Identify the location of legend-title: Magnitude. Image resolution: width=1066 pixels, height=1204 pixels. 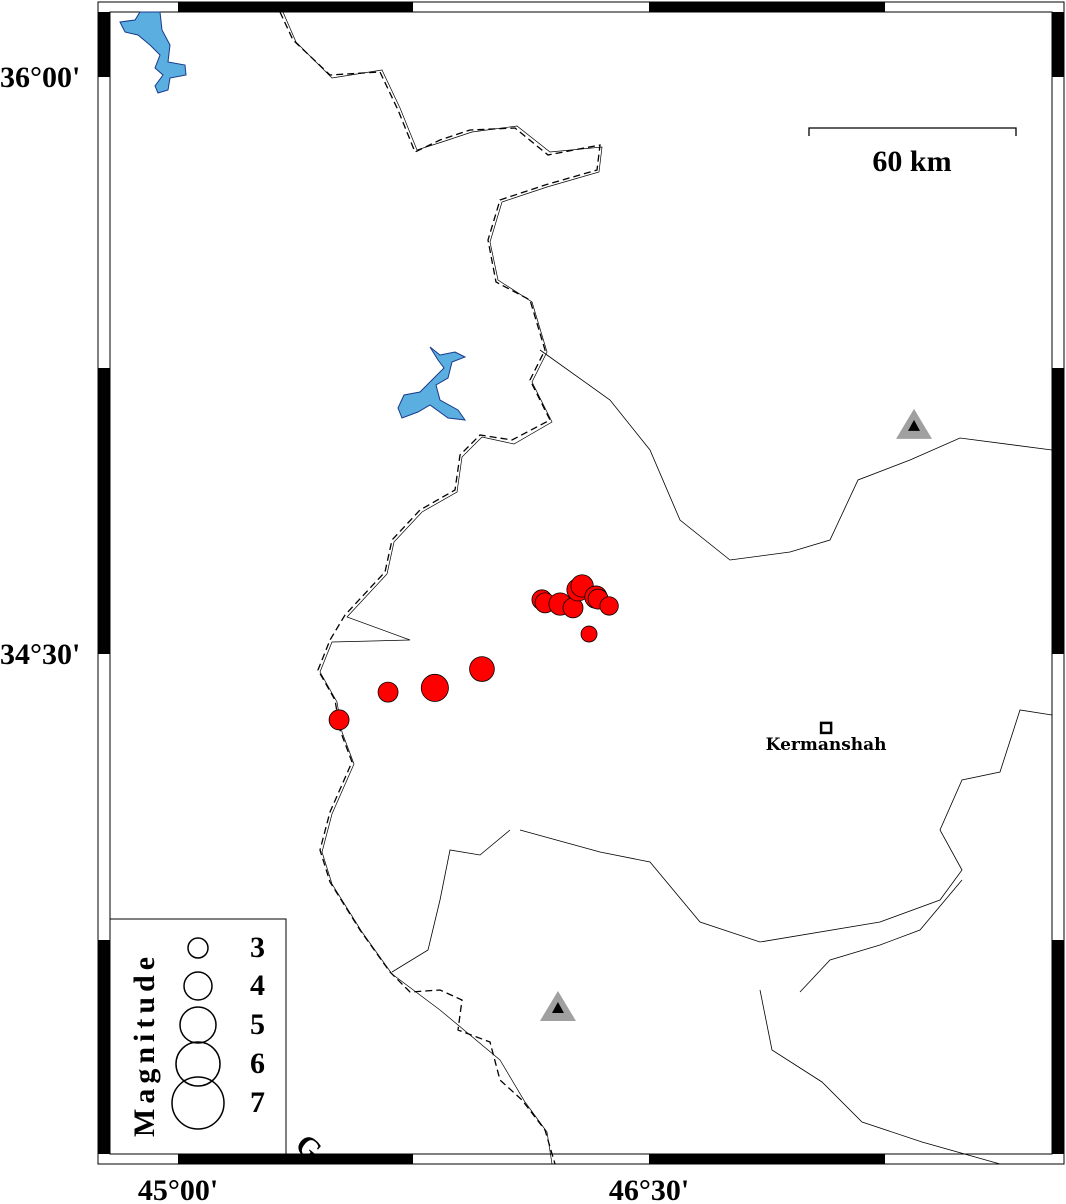
(144, 1044).